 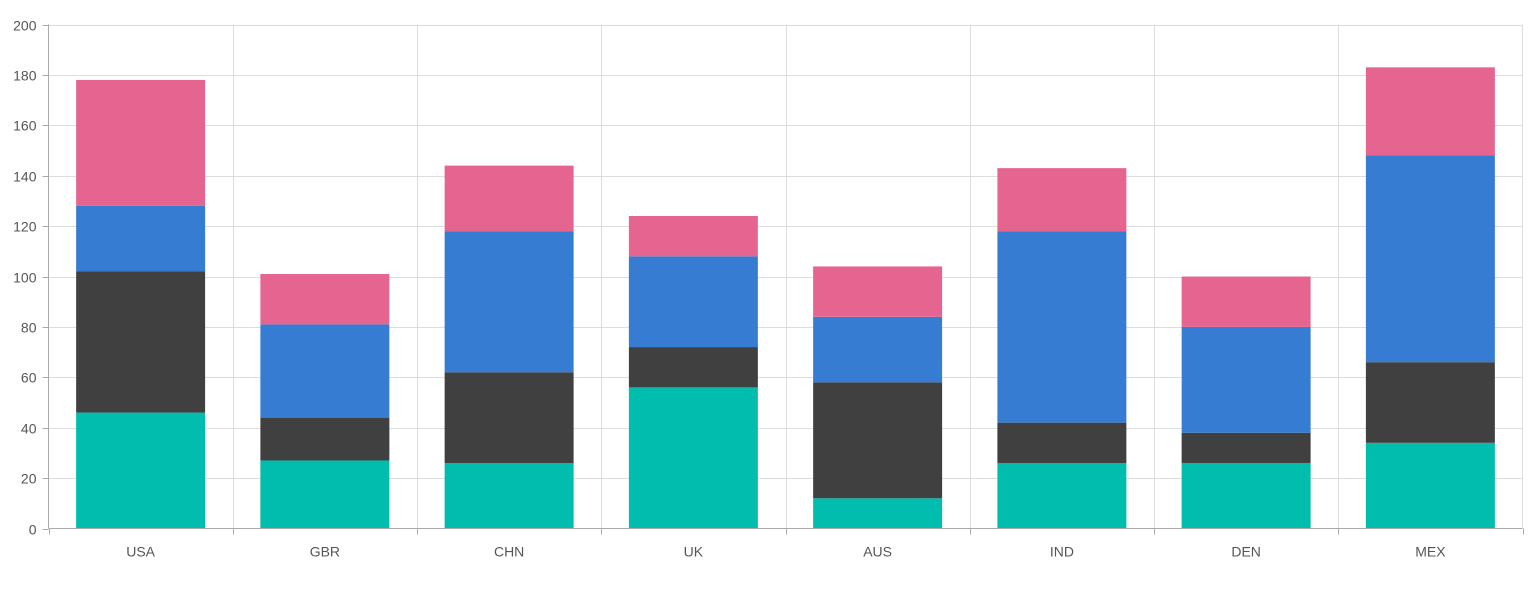 What do you see at coordinates (25, 126) in the screenshot?
I see `y-tick-label: 160` at bounding box center [25, 126].